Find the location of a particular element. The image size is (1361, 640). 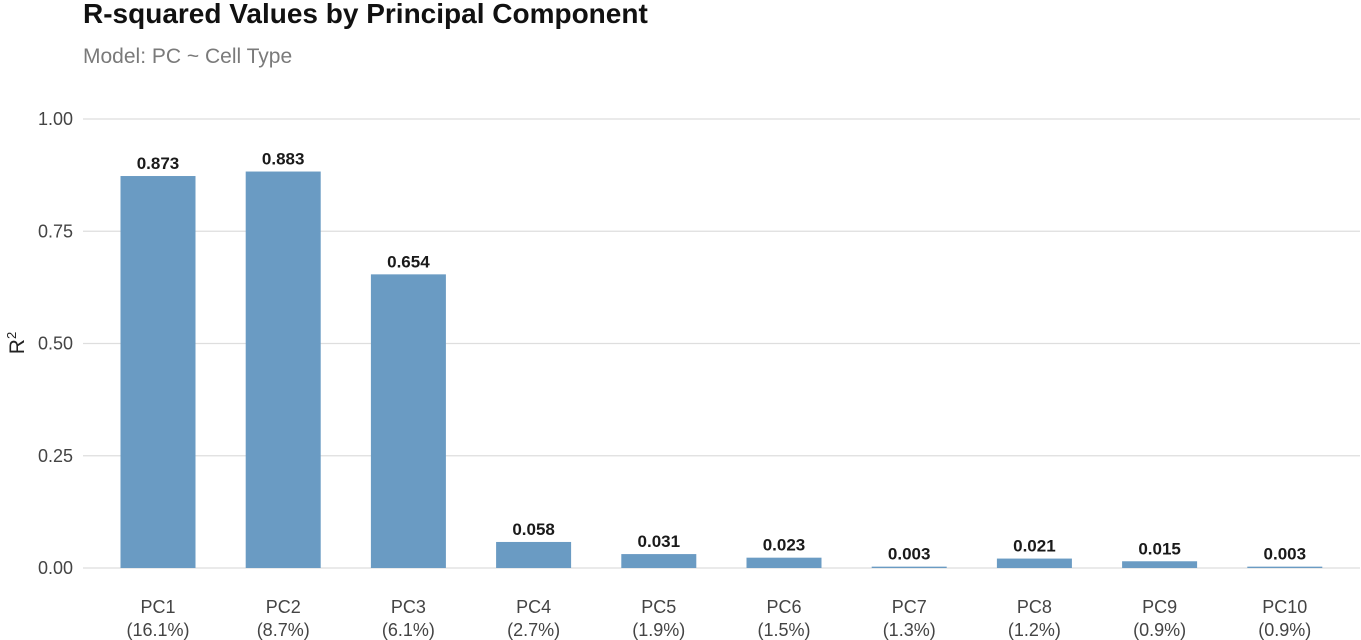

bar-pc4 is located at coordinates (534, 554).